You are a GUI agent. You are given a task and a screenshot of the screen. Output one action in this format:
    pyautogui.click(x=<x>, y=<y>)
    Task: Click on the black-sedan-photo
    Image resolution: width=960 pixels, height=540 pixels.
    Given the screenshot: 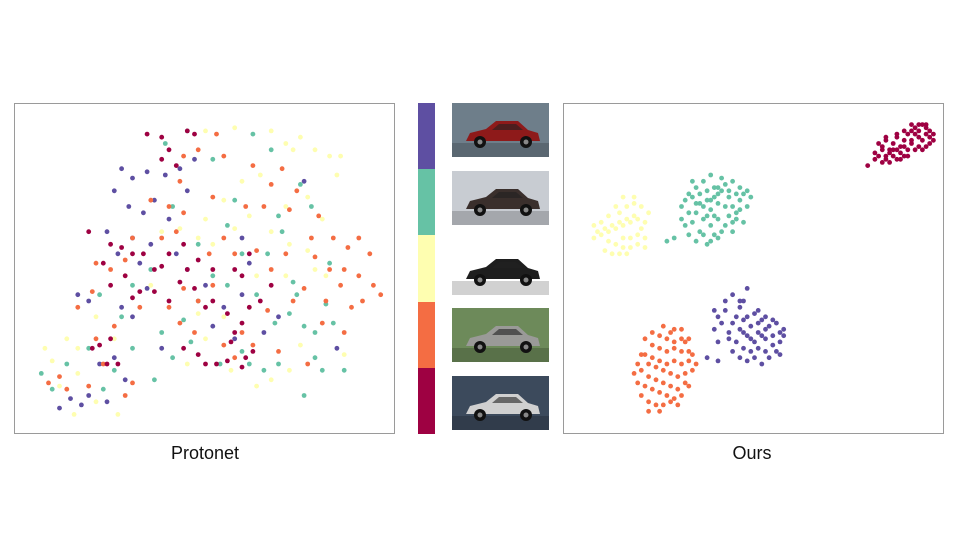 What is the action you would take?
    pyautogui.click(x=500, y=268)
    